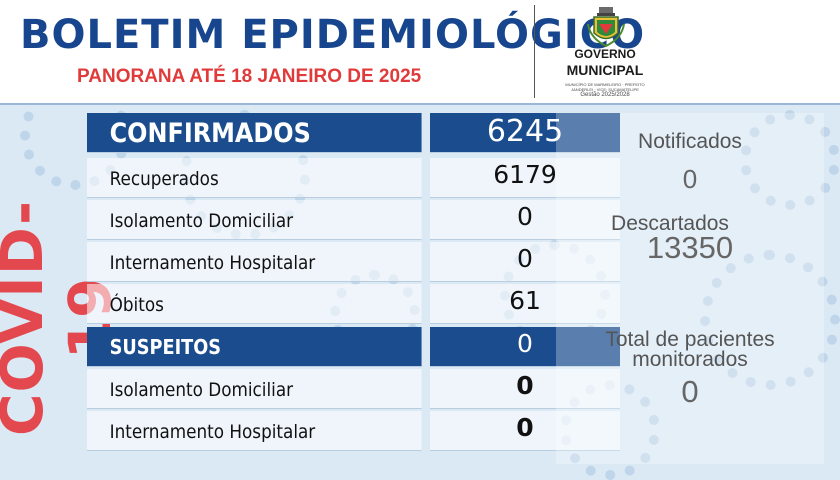  I want to click on monitorados-block: Total de pacientes monitorados 0, so click(690, 369).